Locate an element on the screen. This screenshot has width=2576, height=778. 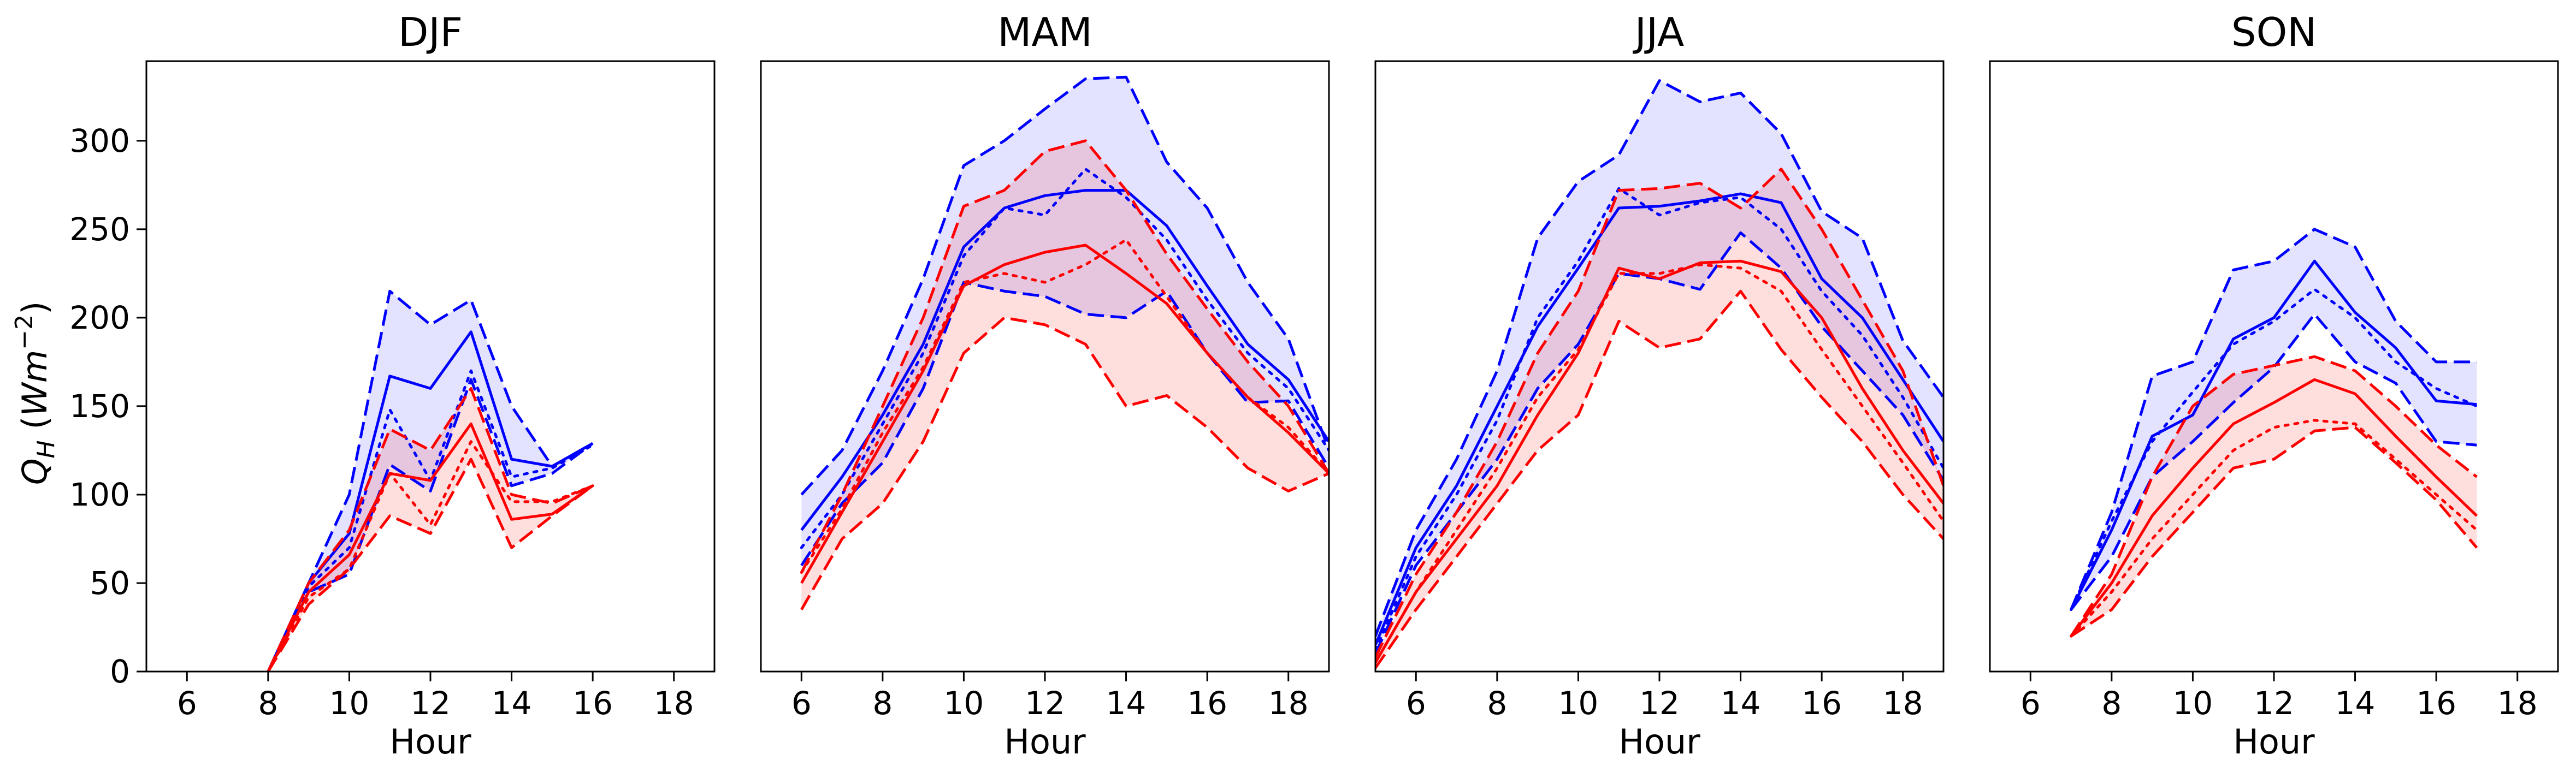
panel-title: JJA is located at coordinates (1658, 32).